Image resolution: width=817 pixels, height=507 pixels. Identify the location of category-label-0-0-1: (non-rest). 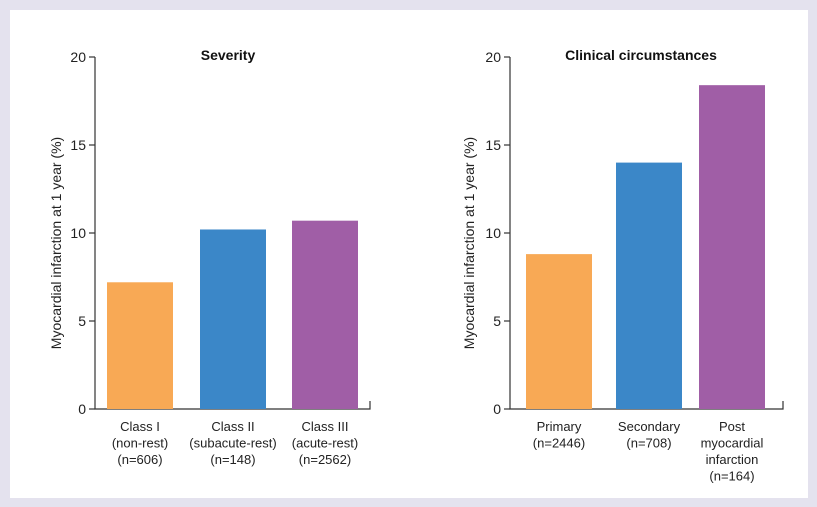
(140, 443).